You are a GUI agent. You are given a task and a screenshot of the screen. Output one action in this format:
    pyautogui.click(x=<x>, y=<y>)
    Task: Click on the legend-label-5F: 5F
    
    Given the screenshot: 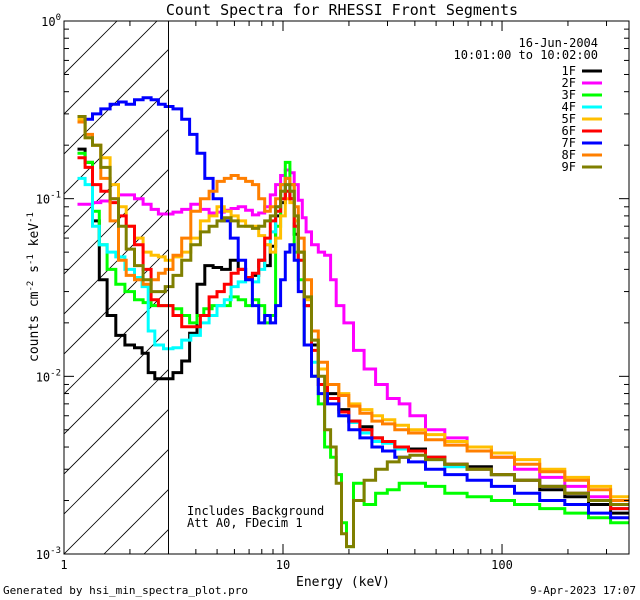 What is the action you would take?
    pyautogui.click(x=569, y=119)
    